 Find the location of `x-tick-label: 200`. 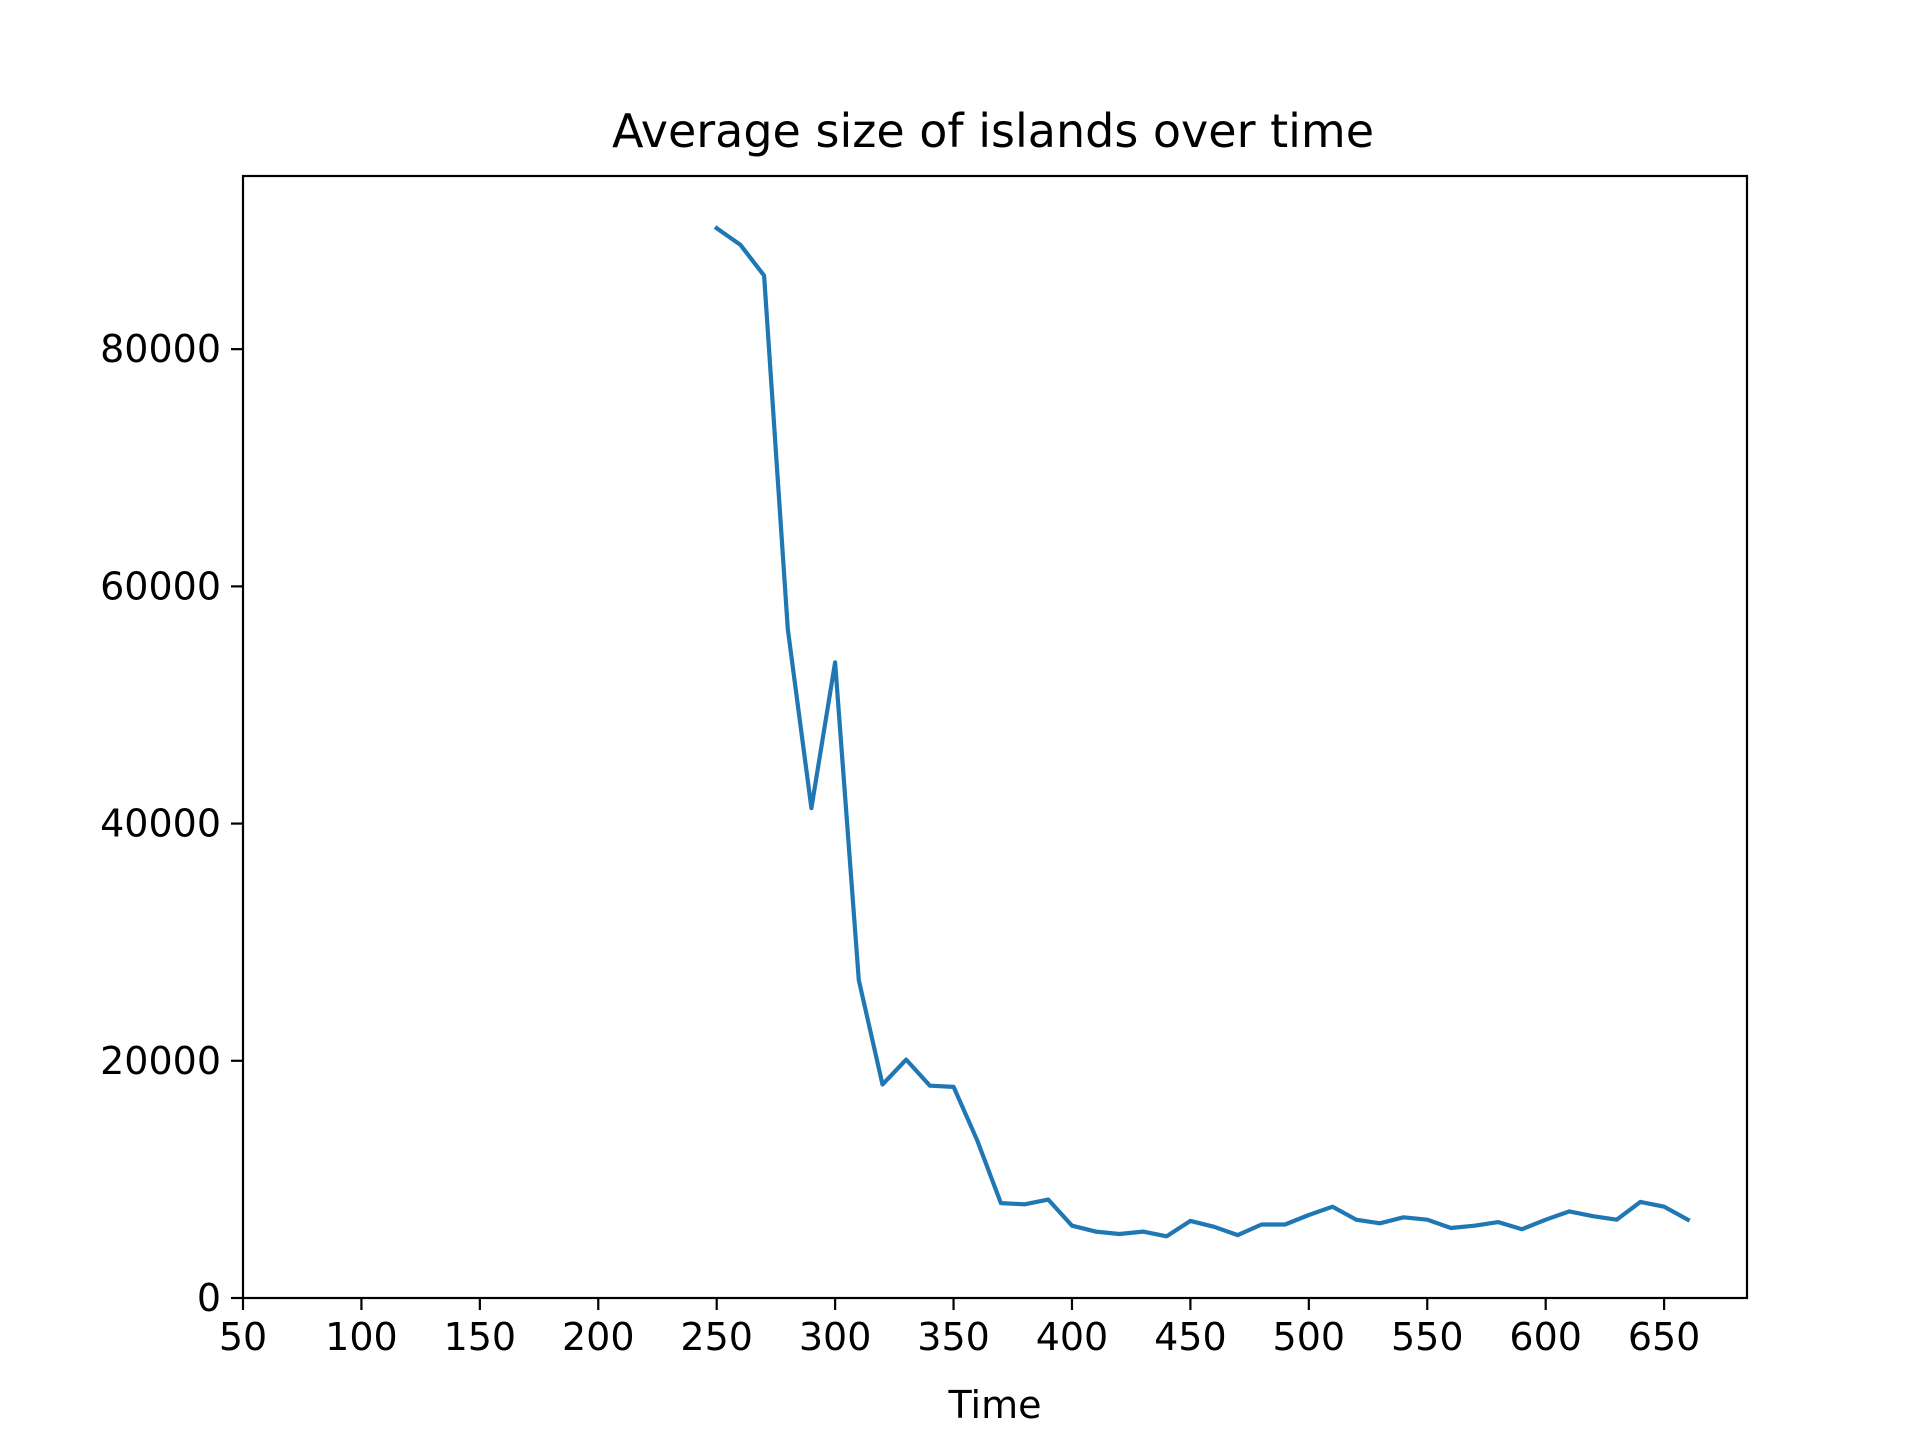

x-tick-label: 200 is located at coordinates (598, 1337).